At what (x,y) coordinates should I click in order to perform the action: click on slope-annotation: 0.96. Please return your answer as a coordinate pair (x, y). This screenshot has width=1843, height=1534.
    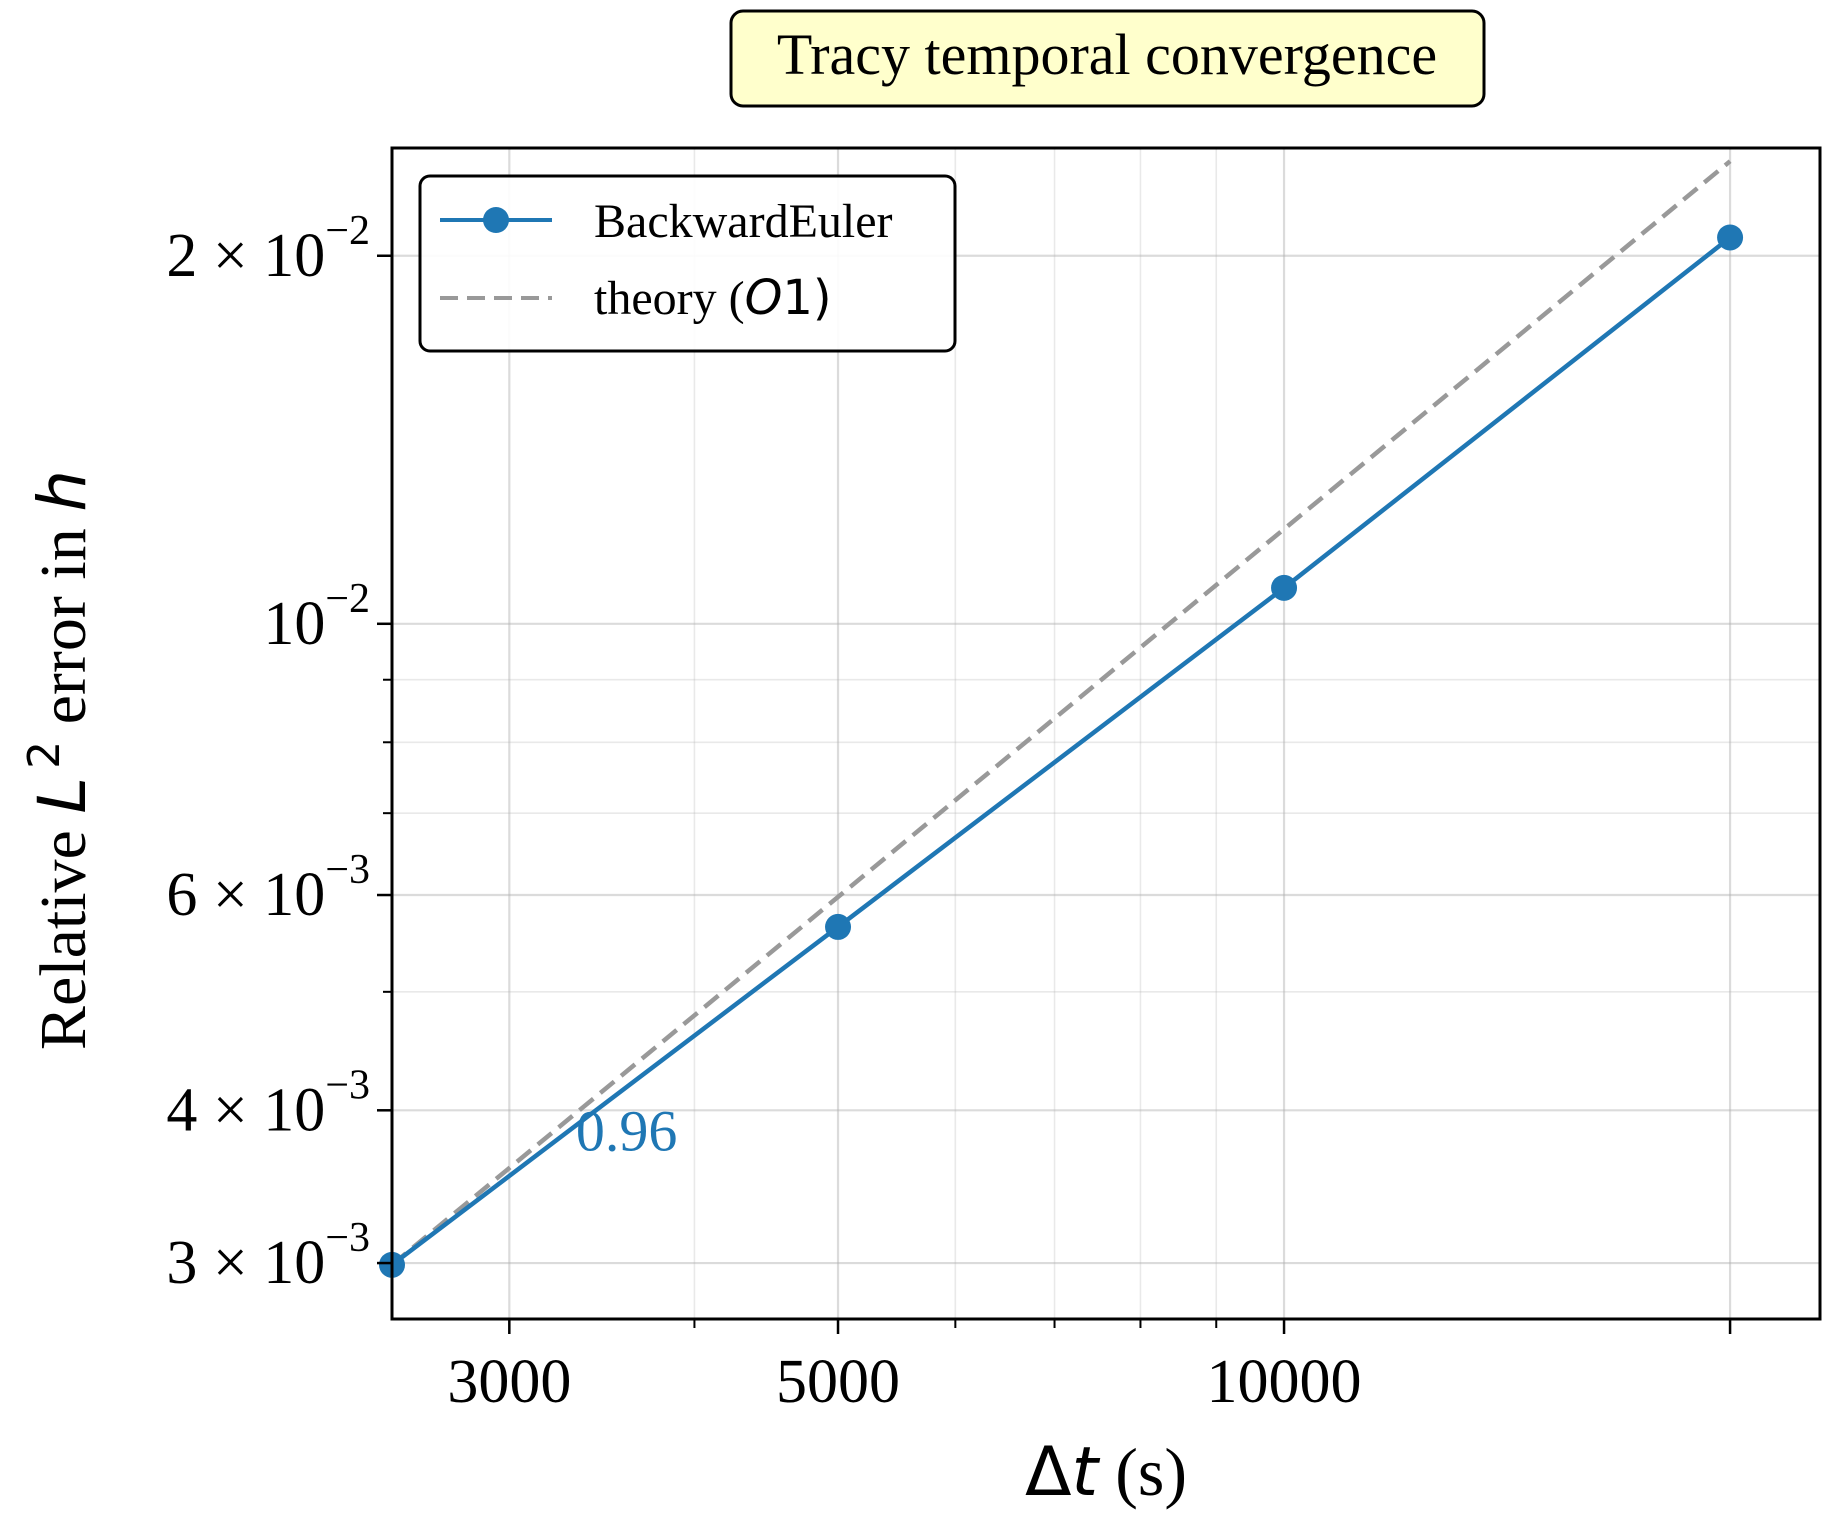
    Looking at the image, I should click on (627, 1131).